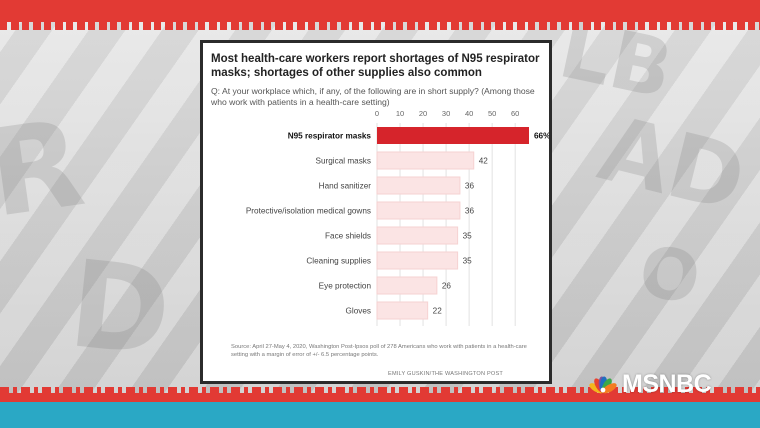 Image resolution: width=760 pixels, height=428 pixels. Describe the element at coordinates (343, 161) in the screenshot. I see `category-label: Surgical masks` at that location.